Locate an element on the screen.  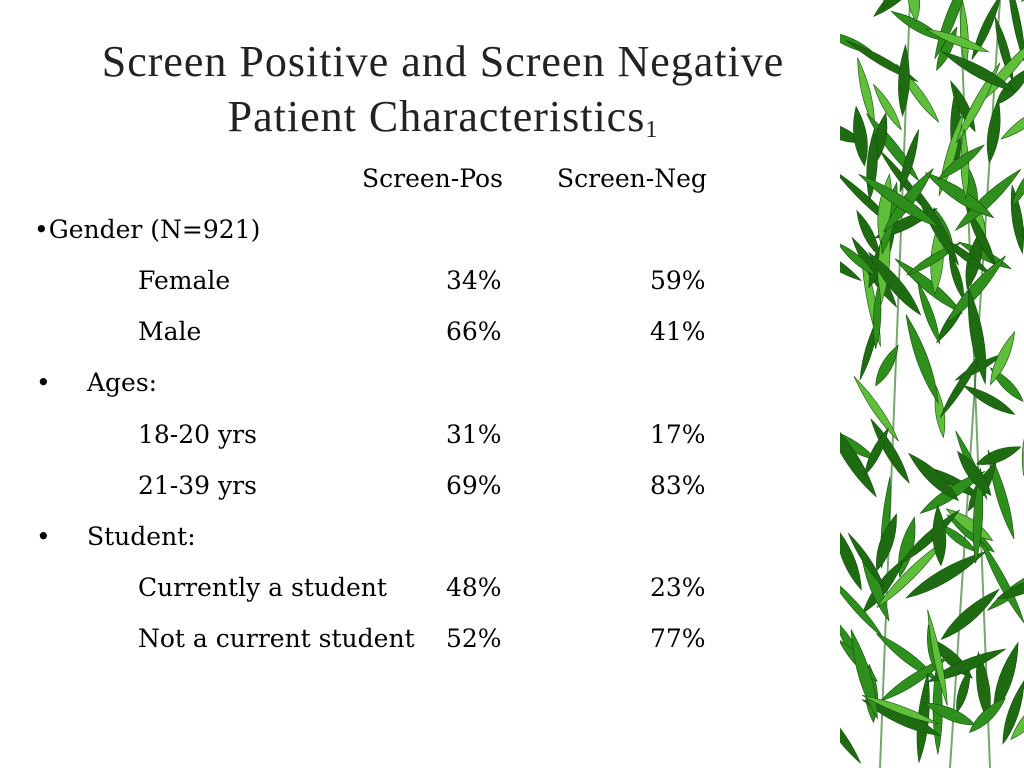
row-label-male: Male is located at coordinates (170, 331).